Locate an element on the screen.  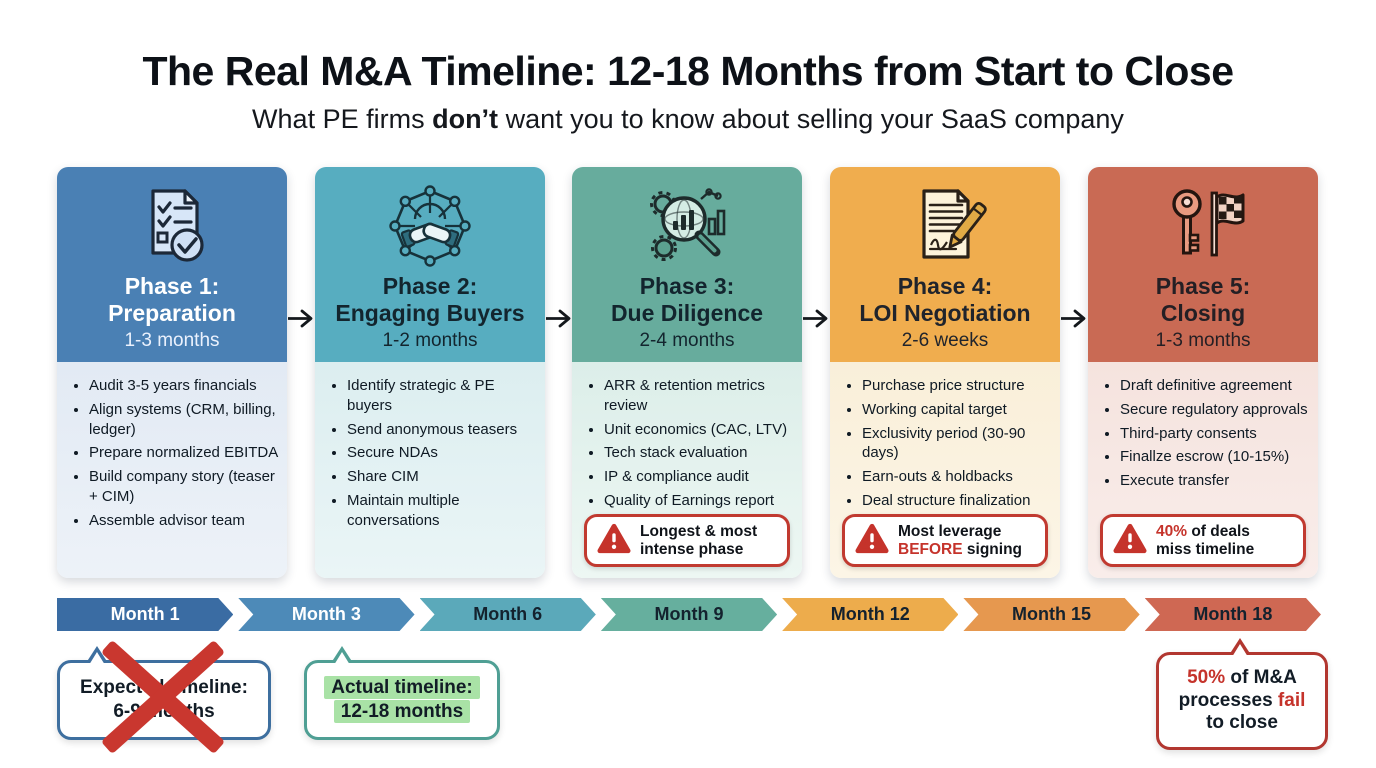
warning-text: Most leverage BEFORE signing is located at coordinates (960, 540).